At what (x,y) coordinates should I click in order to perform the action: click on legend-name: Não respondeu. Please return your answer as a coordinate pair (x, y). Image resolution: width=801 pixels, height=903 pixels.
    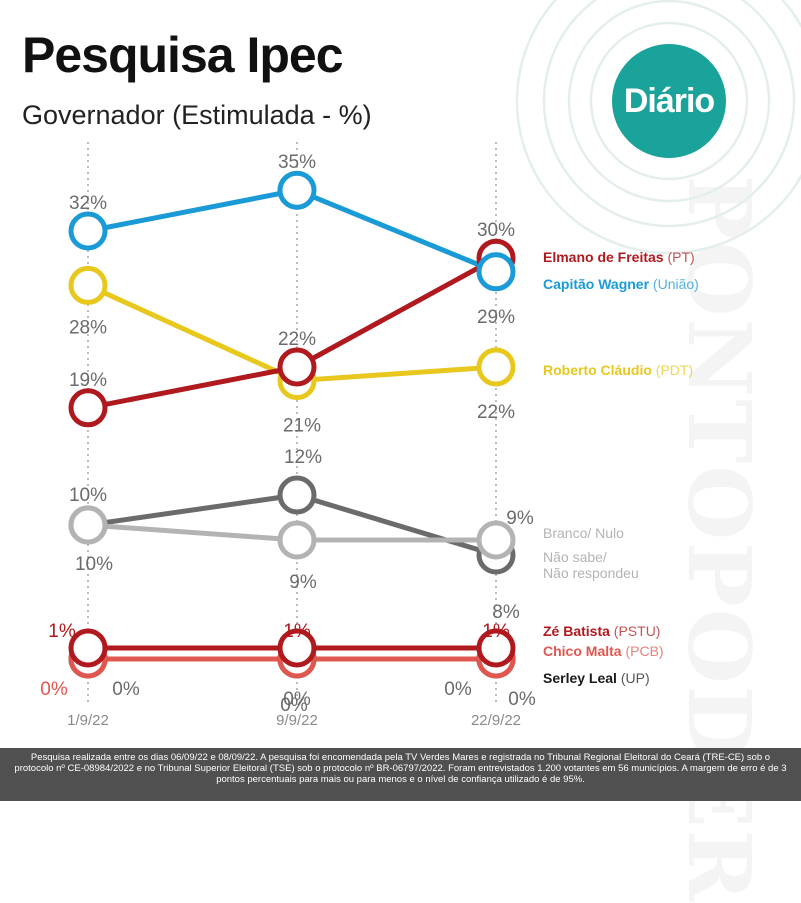
    Looking at the image, I should click on (591, 573).